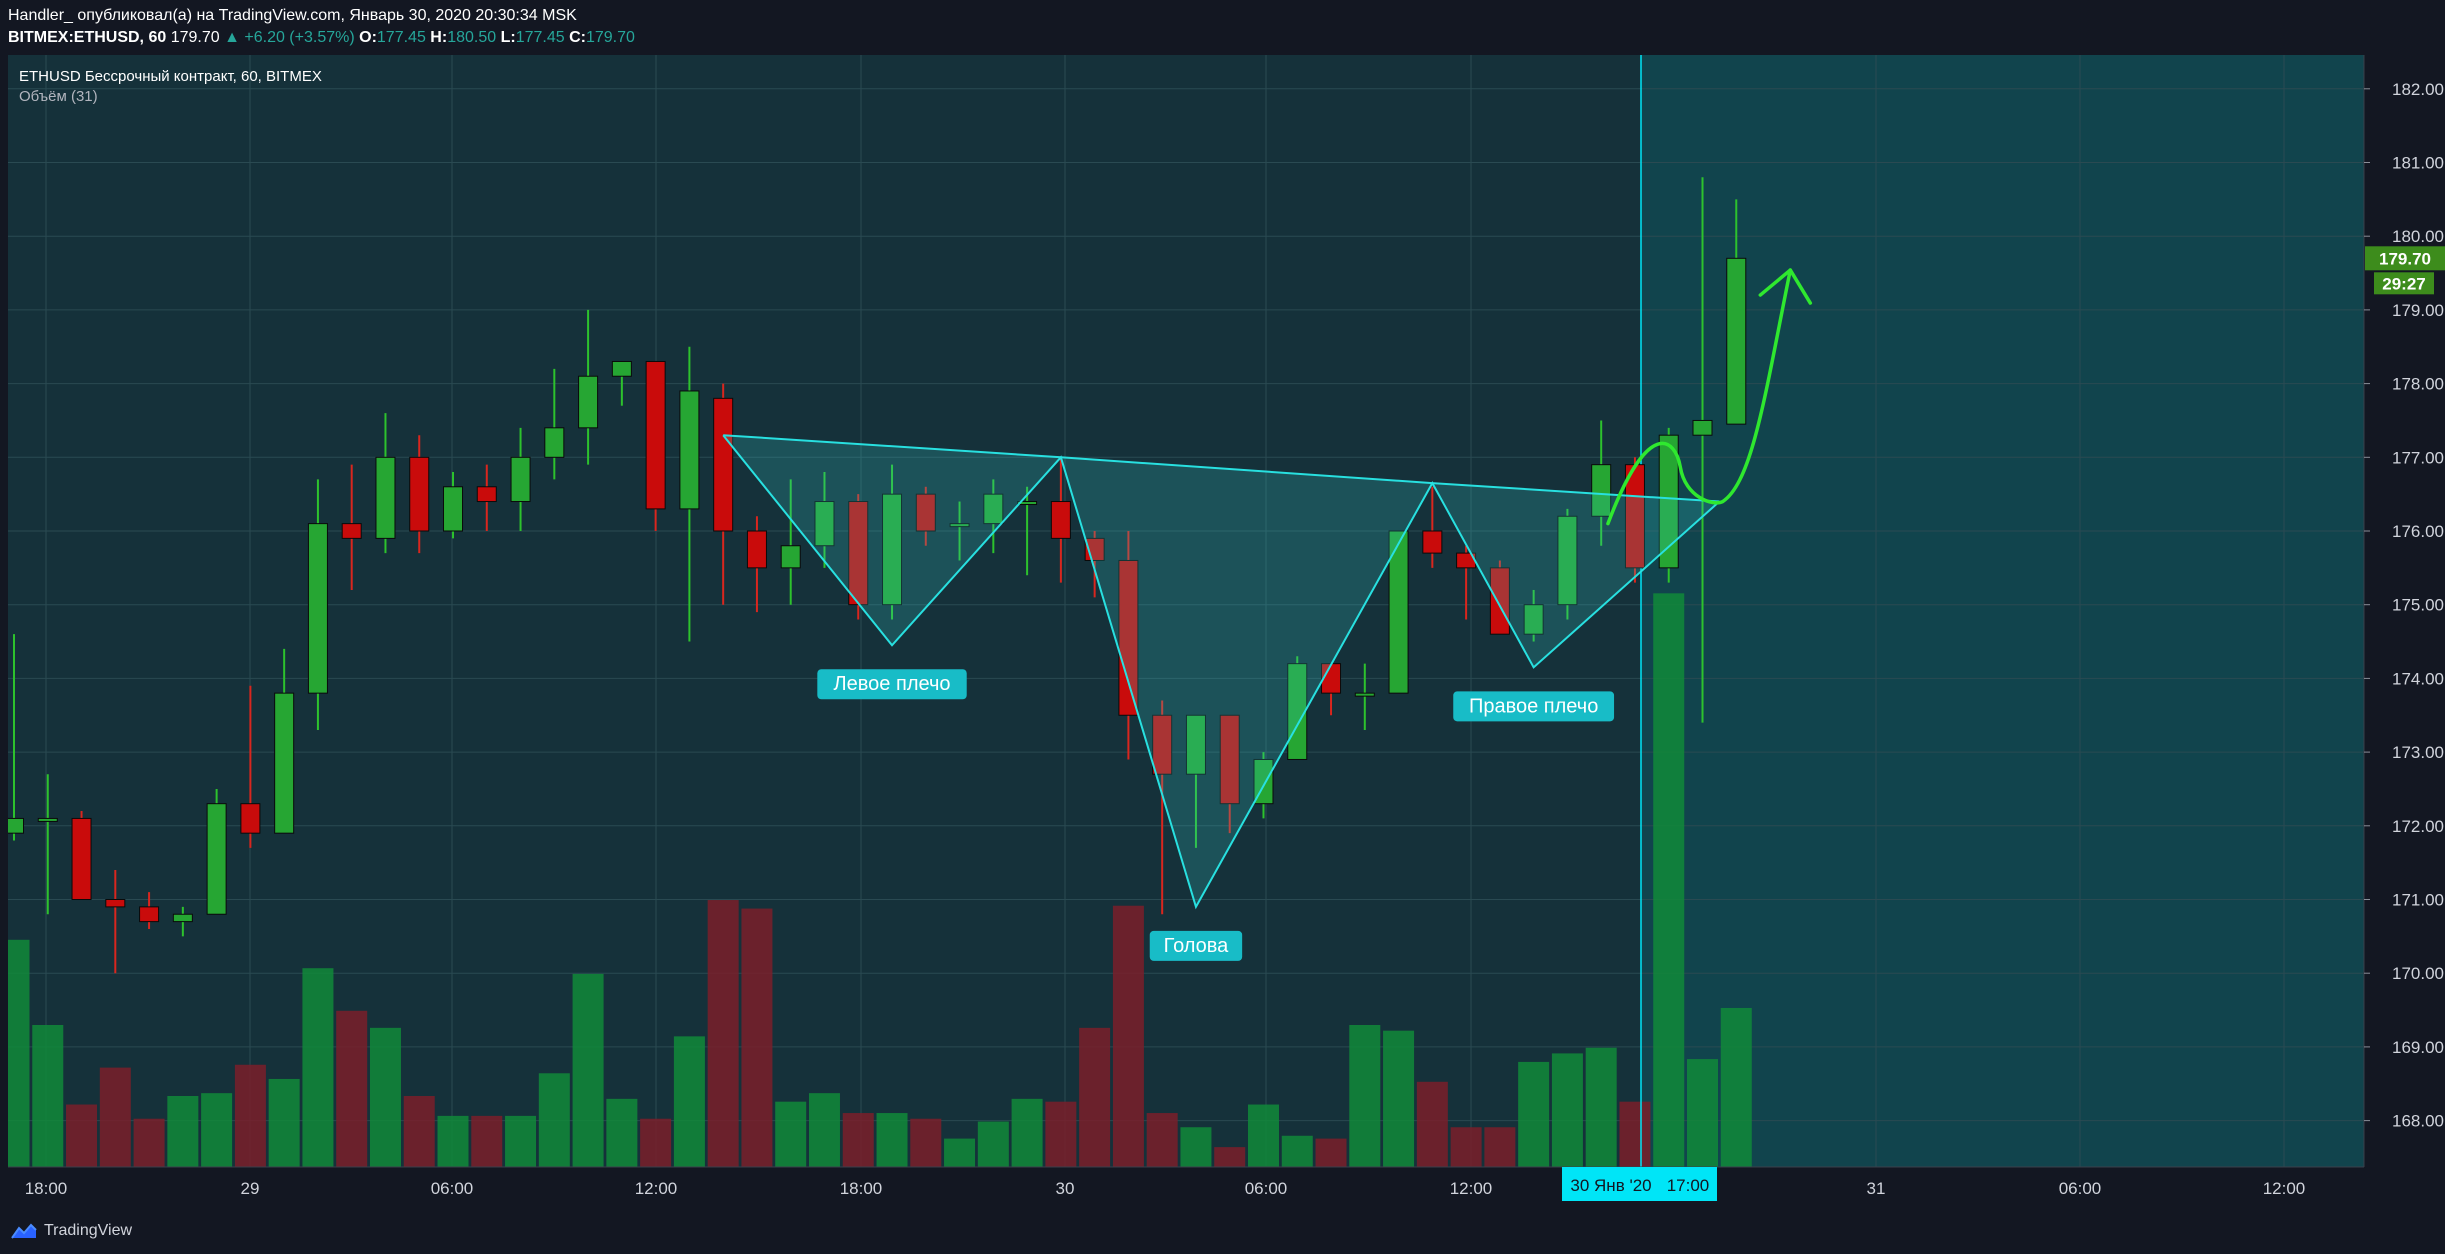 This screenshot has height=1254, width=2445. What do you see at coordinates (1065, 1188) in the screenshot?
I see `time-tick-label: 30` at bounding box center [1065, 1188].